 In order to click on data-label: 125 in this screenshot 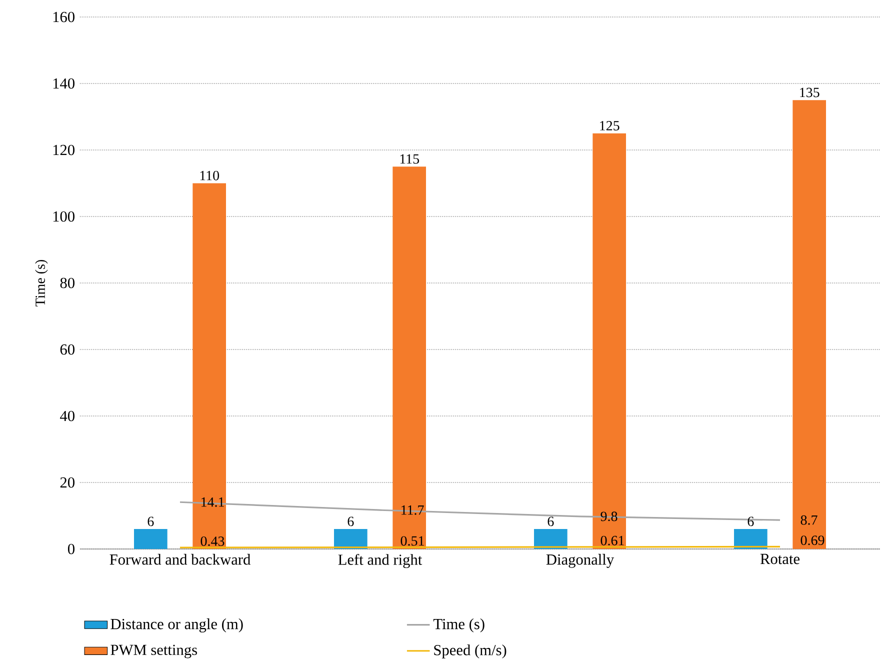, I will do `click(610, 125)`.